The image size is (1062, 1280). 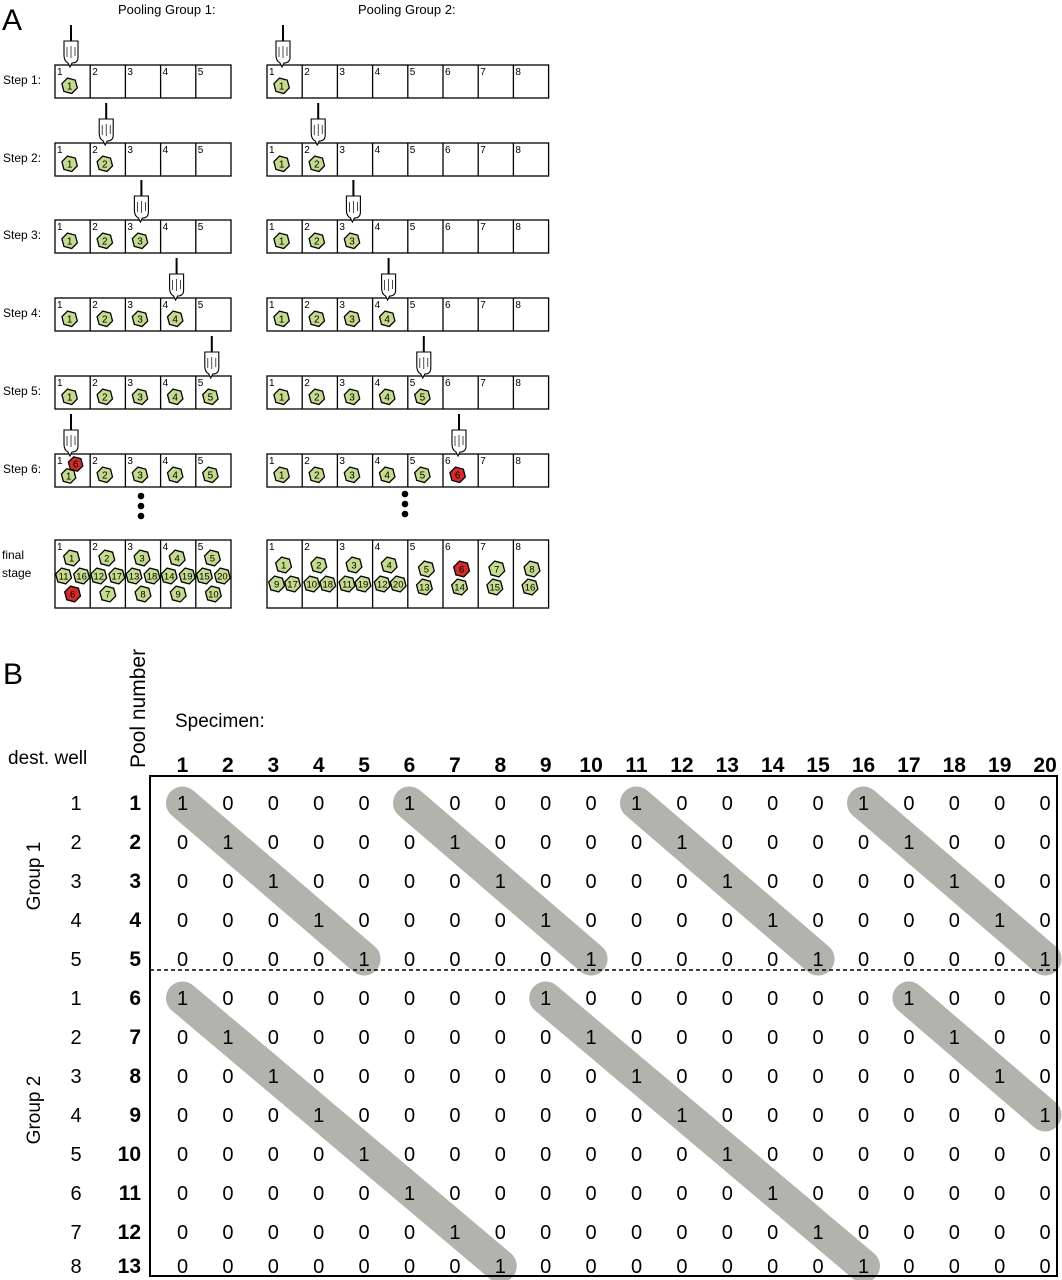 I want to click on specimen-icon: 16, so click(x=81, y=576).